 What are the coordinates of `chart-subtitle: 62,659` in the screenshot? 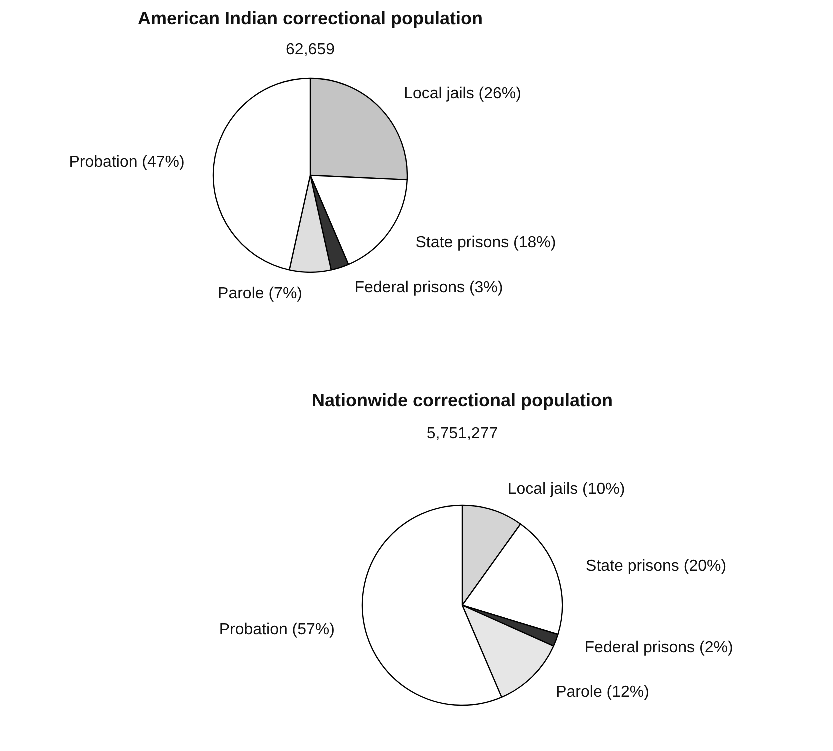 It's located at (311, 50).